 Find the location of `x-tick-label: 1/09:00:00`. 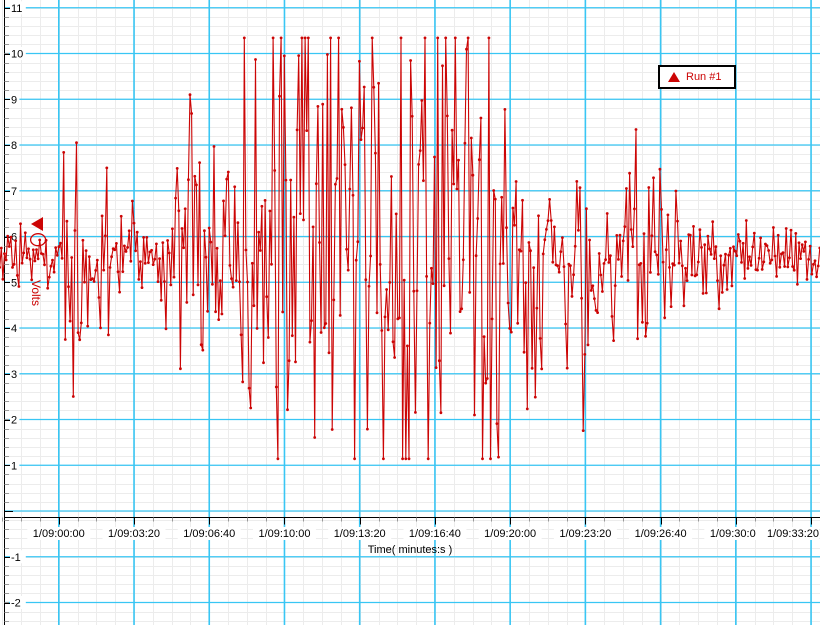

x-tick-label: 1/09:00:00 is located at coordinates (59, 534).